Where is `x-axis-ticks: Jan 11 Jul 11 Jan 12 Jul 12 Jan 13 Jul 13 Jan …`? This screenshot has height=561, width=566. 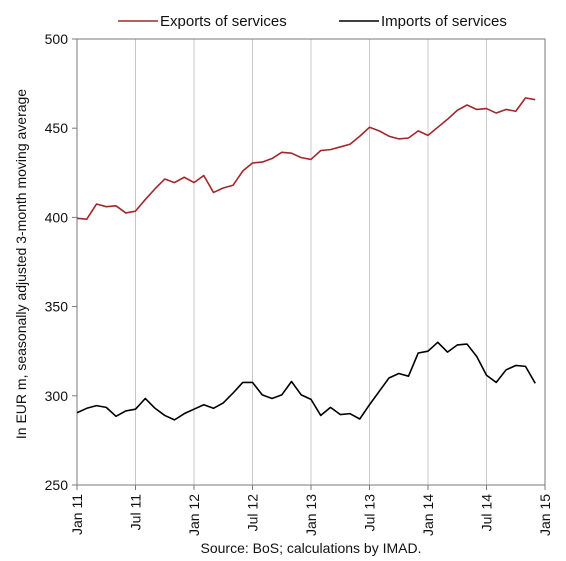
x-axis-ticks: Jan 11 Jul 11 Jan 12 Jul 12 Jan 13 Jul 13 Jan … is located at coordinates (311, 510).